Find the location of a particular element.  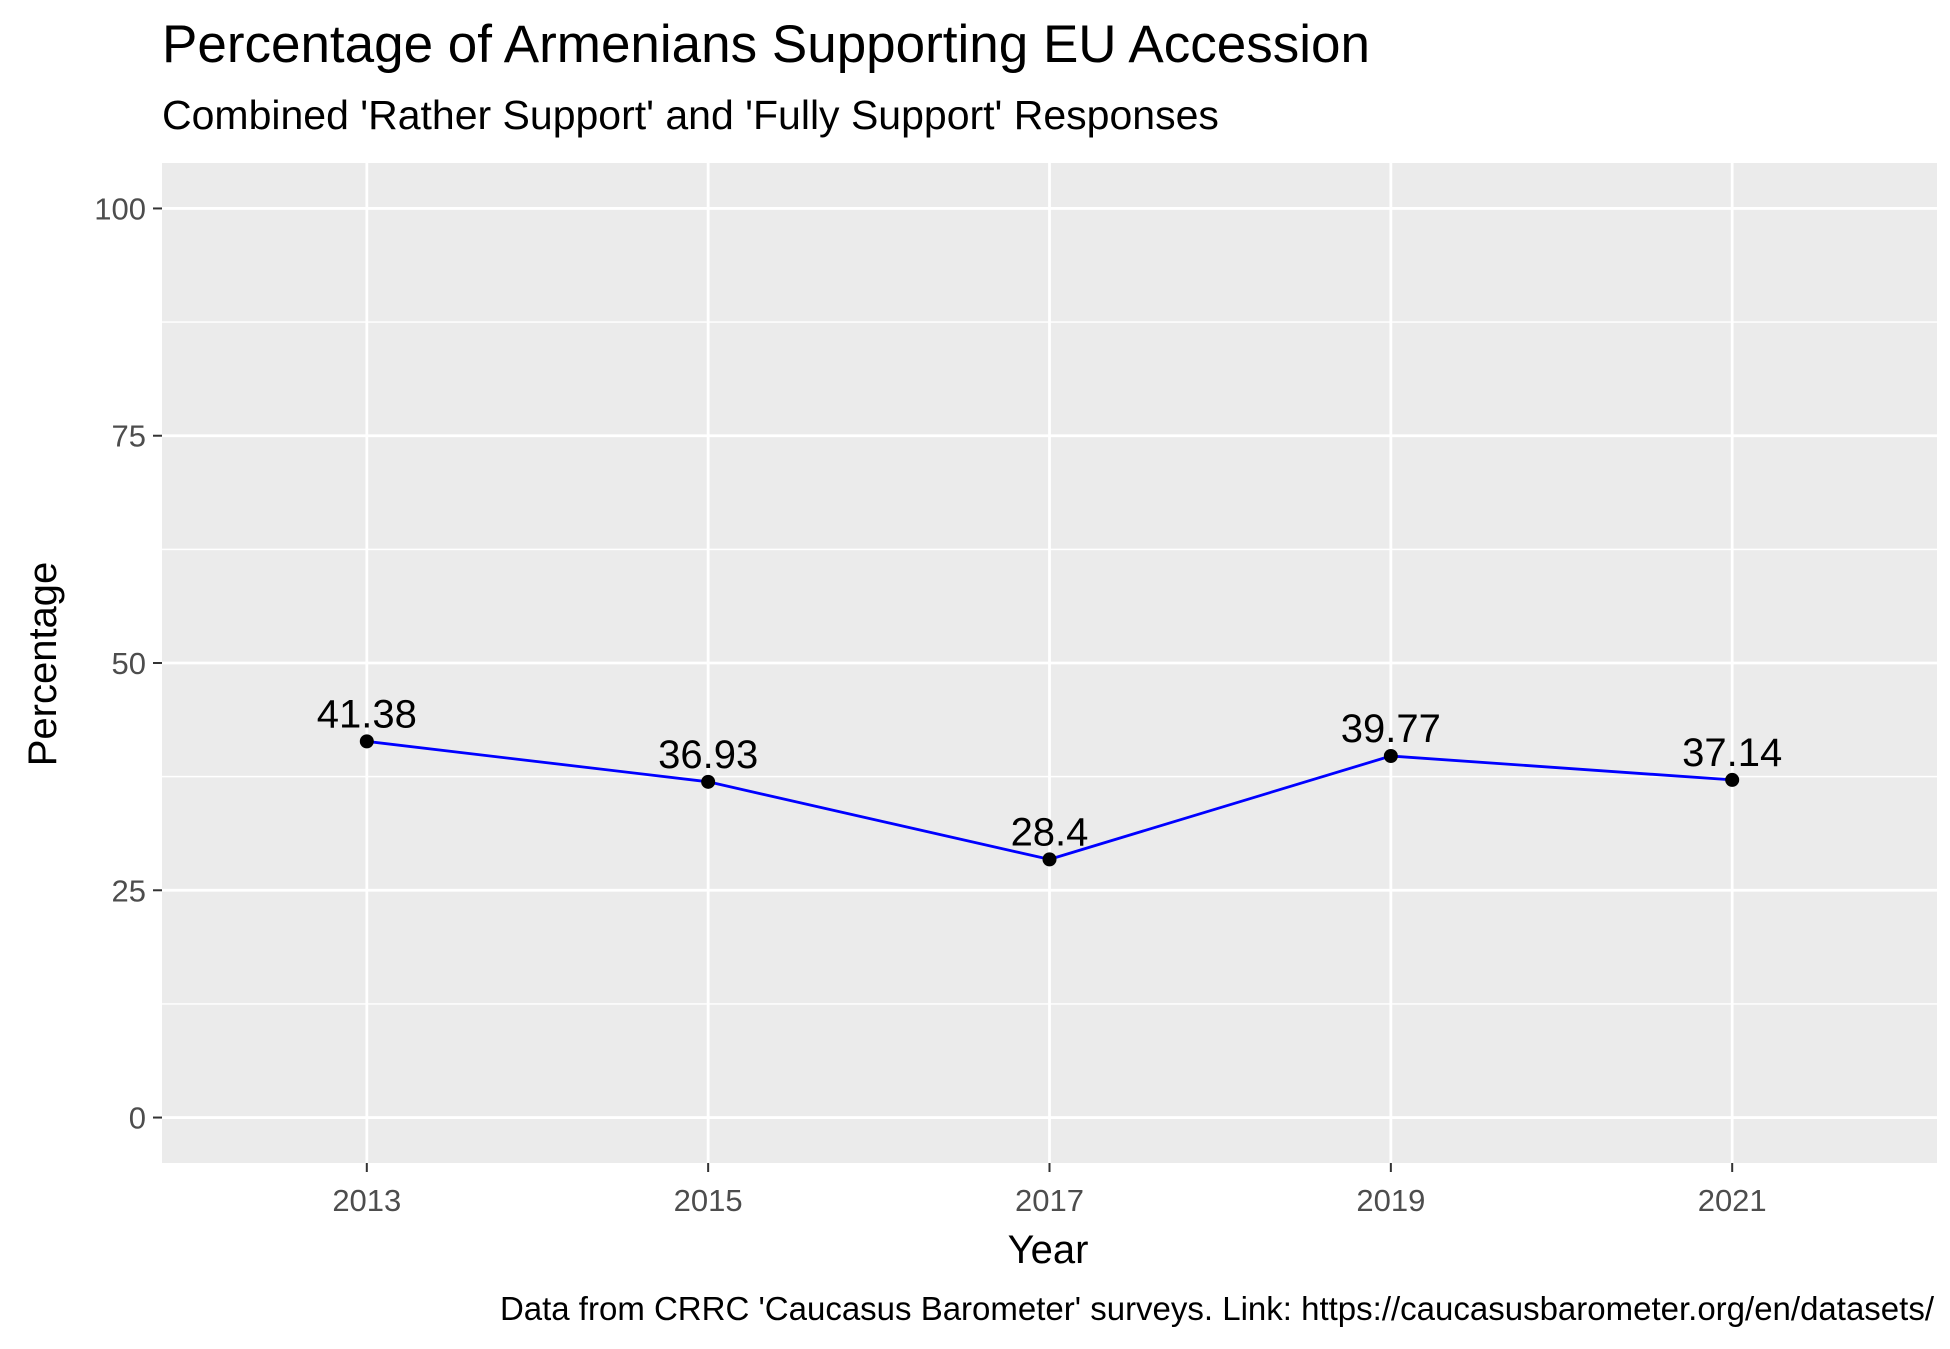

data-label: 28.4 is located at coordinates (1050, 832).